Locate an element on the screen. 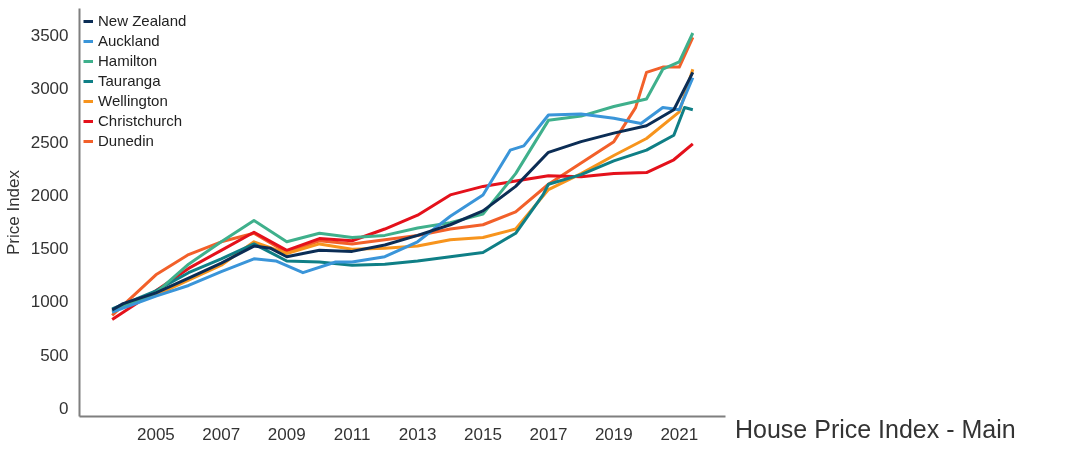 The image size is (1076, 456). legend-label: Dunedin is located at coordinates (126, 140).